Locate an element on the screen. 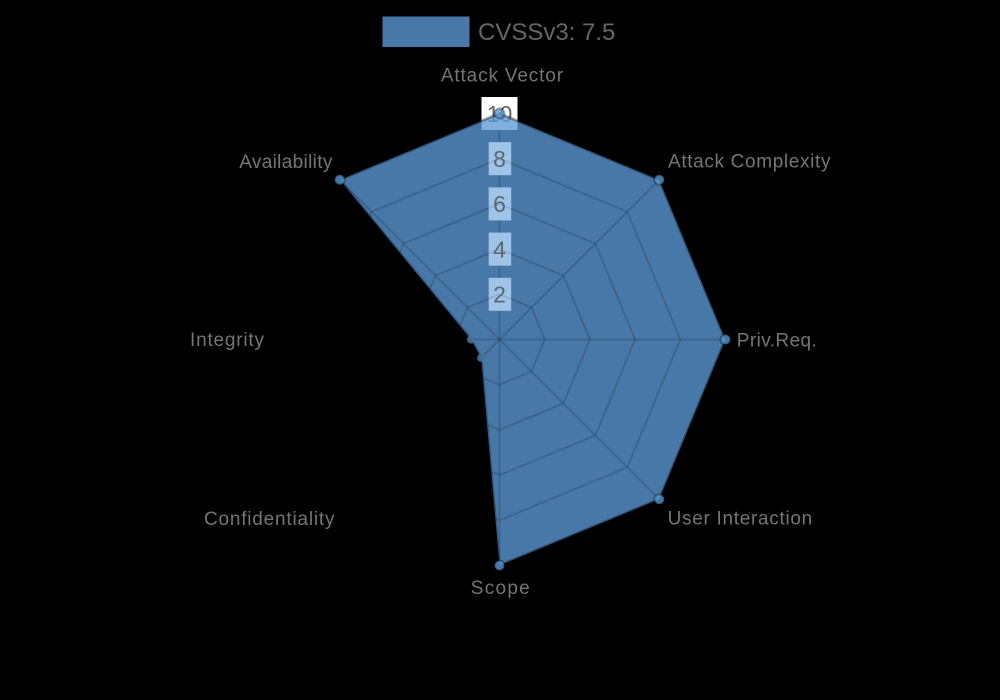 The width and height of the screenshot is (1000, 700). svg-text: Confidentiality is located at coordinates (269, 519).